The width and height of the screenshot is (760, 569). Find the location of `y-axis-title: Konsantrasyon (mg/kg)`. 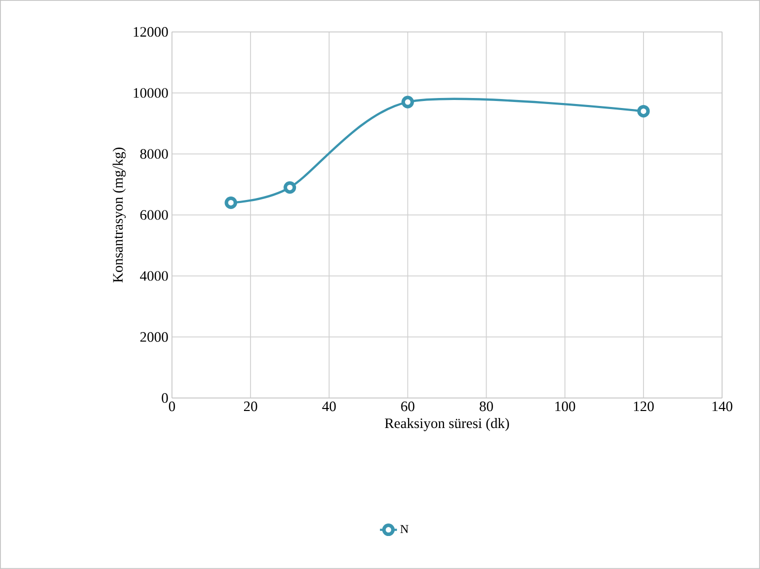

y-axis-title: Konsantrasyon (mg/kg) is located at coordinates (119, 215).